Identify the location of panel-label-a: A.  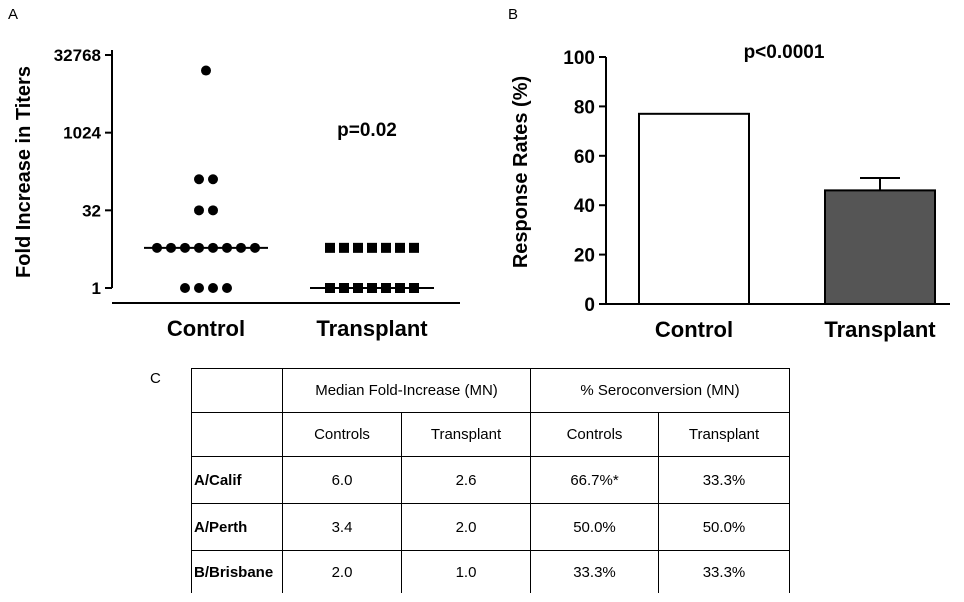
(13, 14).